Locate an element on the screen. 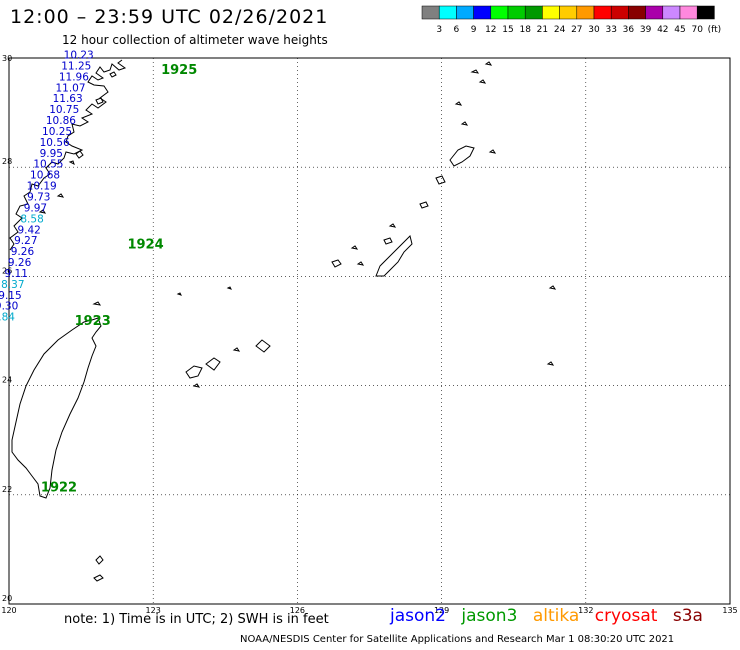  legend-label: 3 is located at coordinates (439, 30).